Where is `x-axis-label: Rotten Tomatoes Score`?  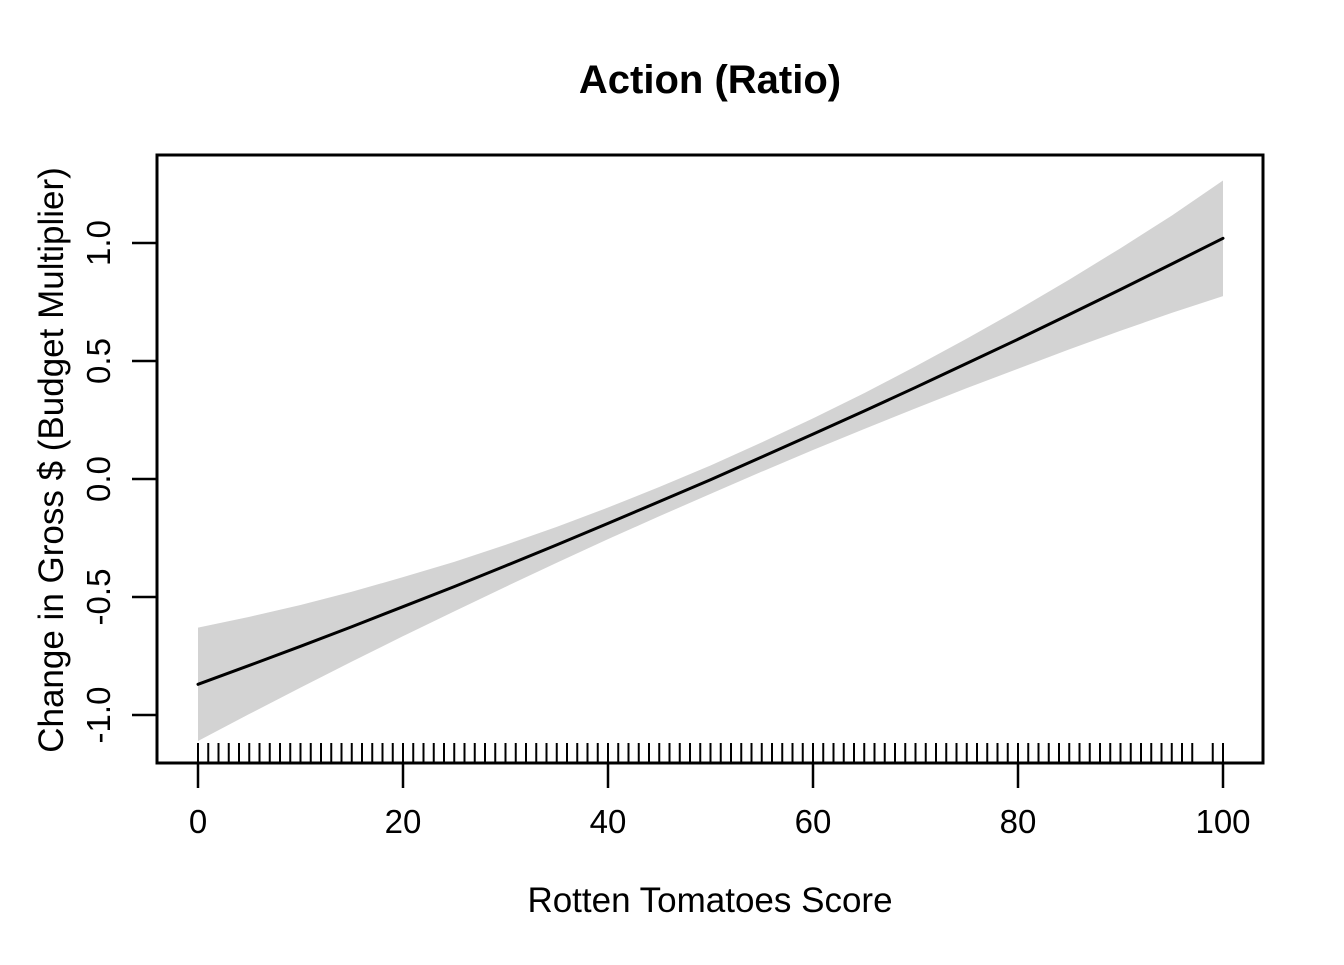 x-axis-label: Rotten Tomatoes Score is located at coordinates (709, 900).